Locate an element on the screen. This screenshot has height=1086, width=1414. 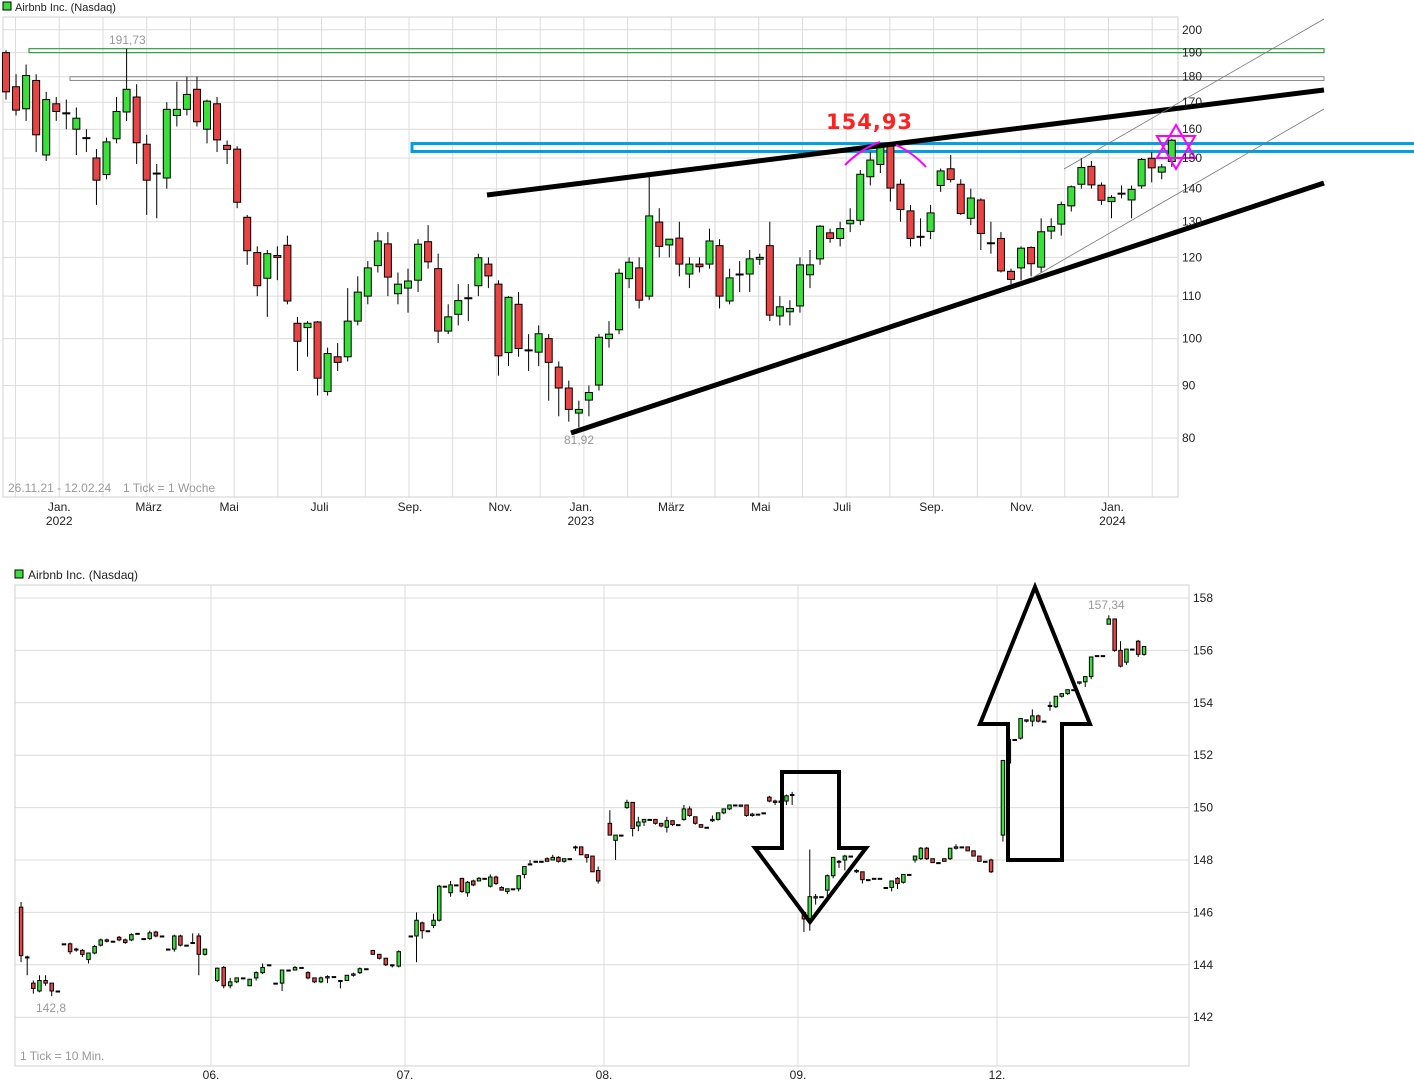
y-tick-label: 156 is located at coordinates (1203, 650).